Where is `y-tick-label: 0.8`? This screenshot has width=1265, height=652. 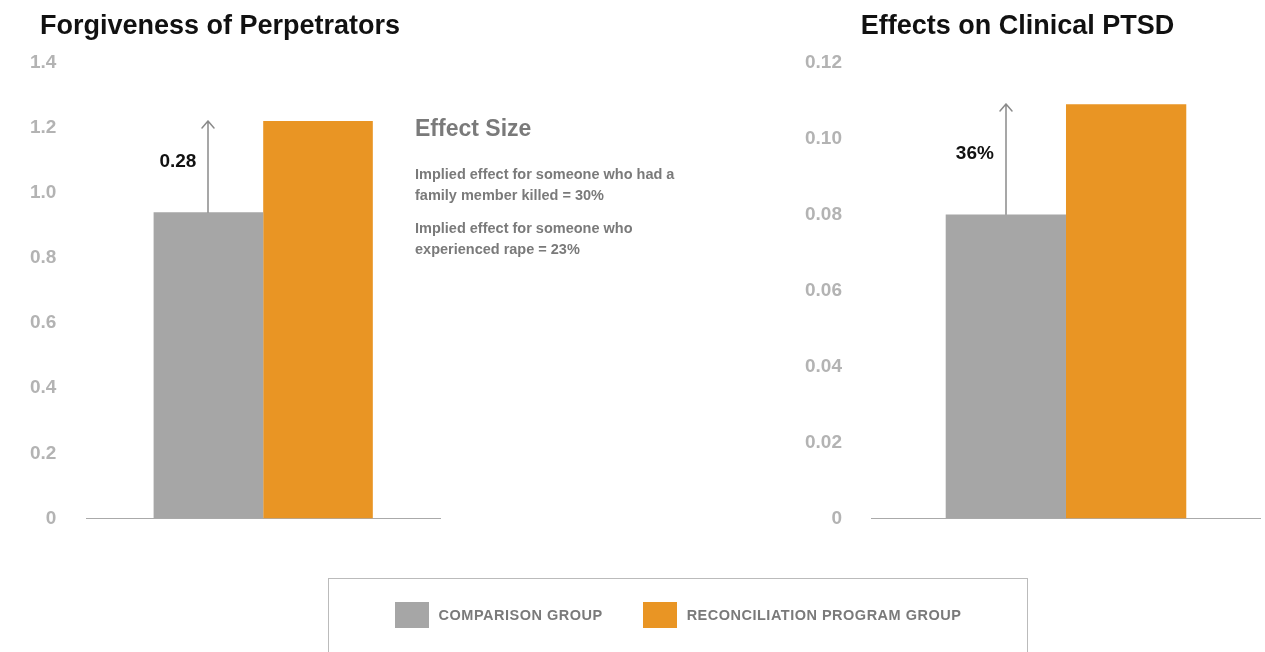
y-tick-label: 0.8 is located at coordinates (43, 257).